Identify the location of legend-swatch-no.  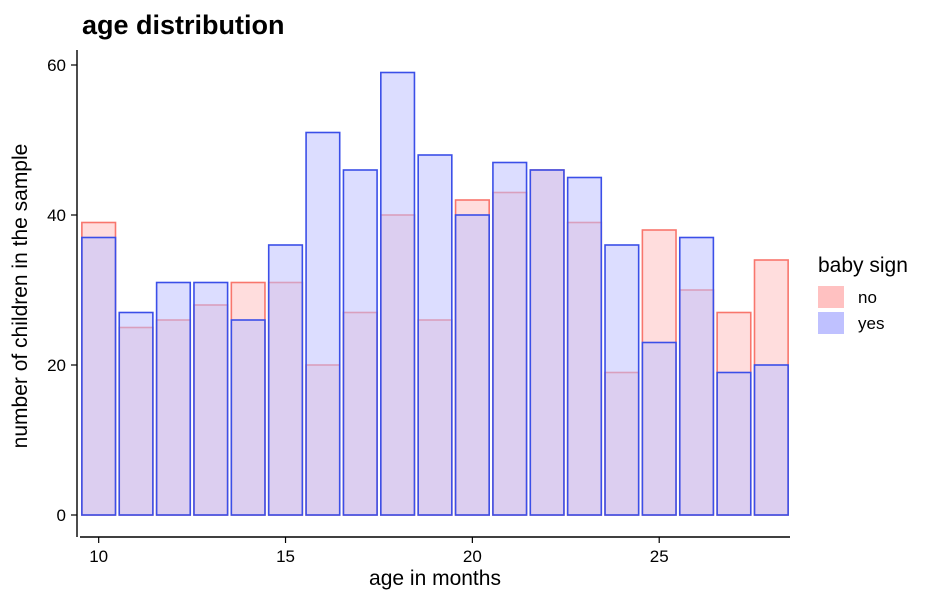
(831, 297).